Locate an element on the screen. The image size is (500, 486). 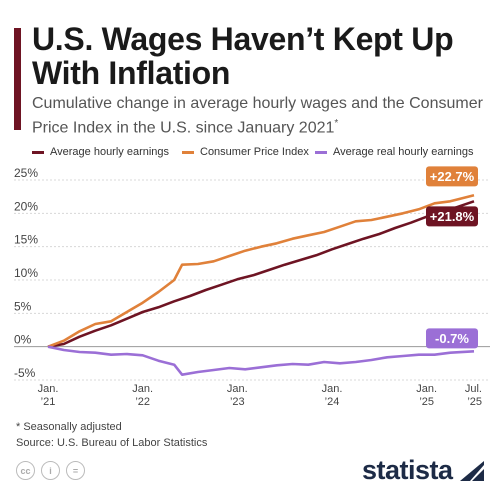
person-icon: i is located at coordinates (50, 470).